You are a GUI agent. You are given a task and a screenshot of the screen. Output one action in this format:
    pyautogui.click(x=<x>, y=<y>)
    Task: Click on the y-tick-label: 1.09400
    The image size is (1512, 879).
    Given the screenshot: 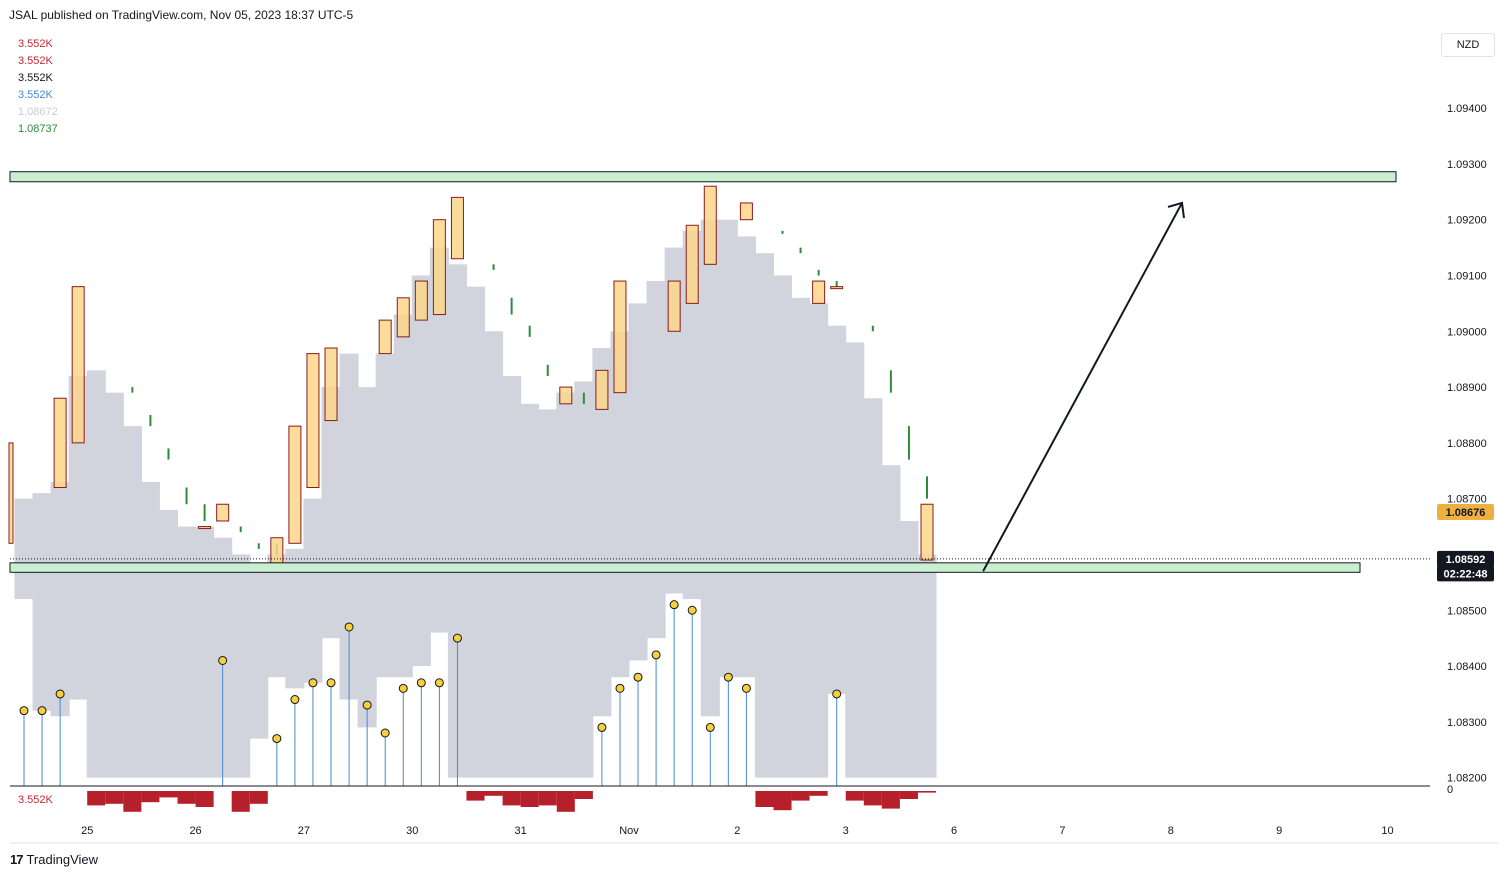 What is the action you would take?
    pyautogui.click(x=1467, y=109)
    